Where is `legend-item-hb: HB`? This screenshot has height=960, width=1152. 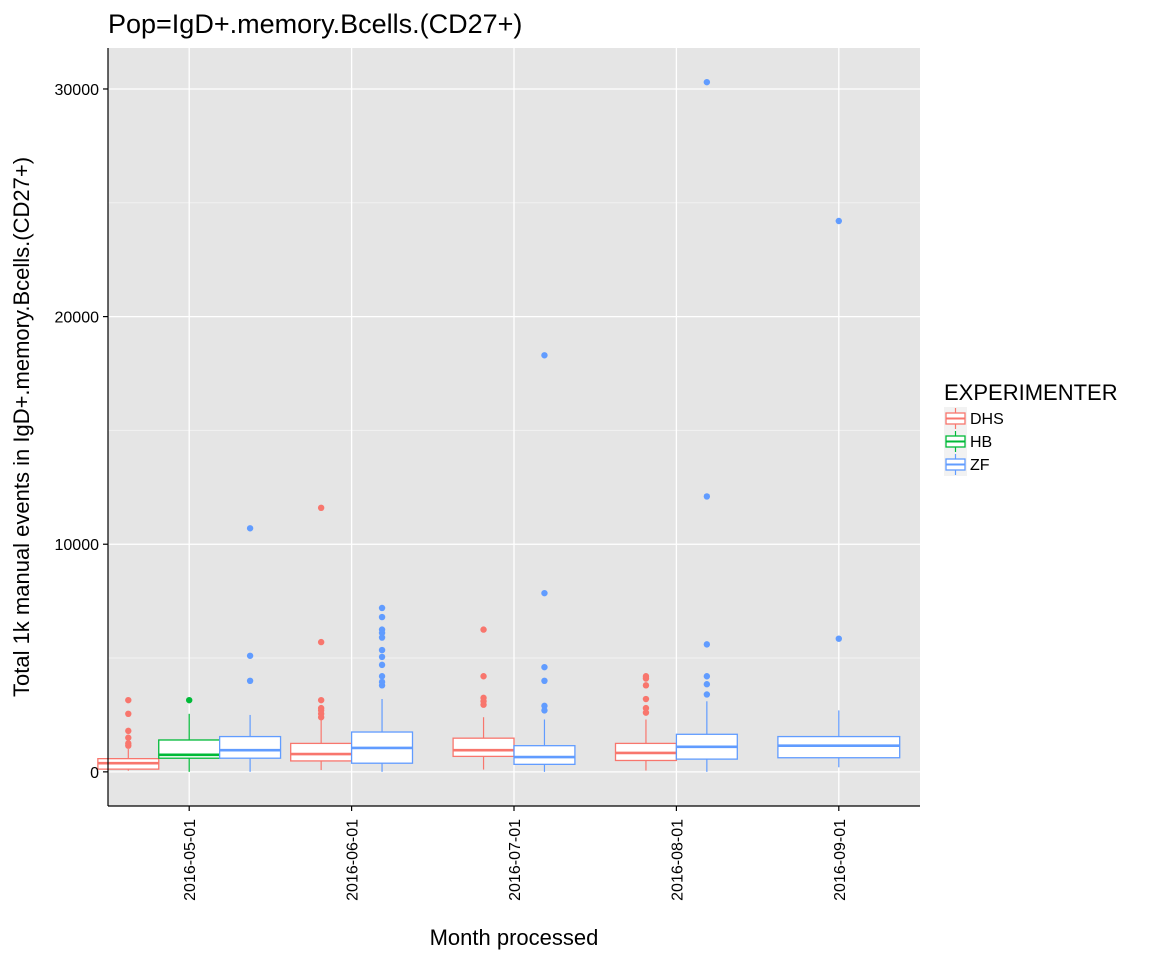
legend-item-hb: HB is located at coordinates (968, 441).